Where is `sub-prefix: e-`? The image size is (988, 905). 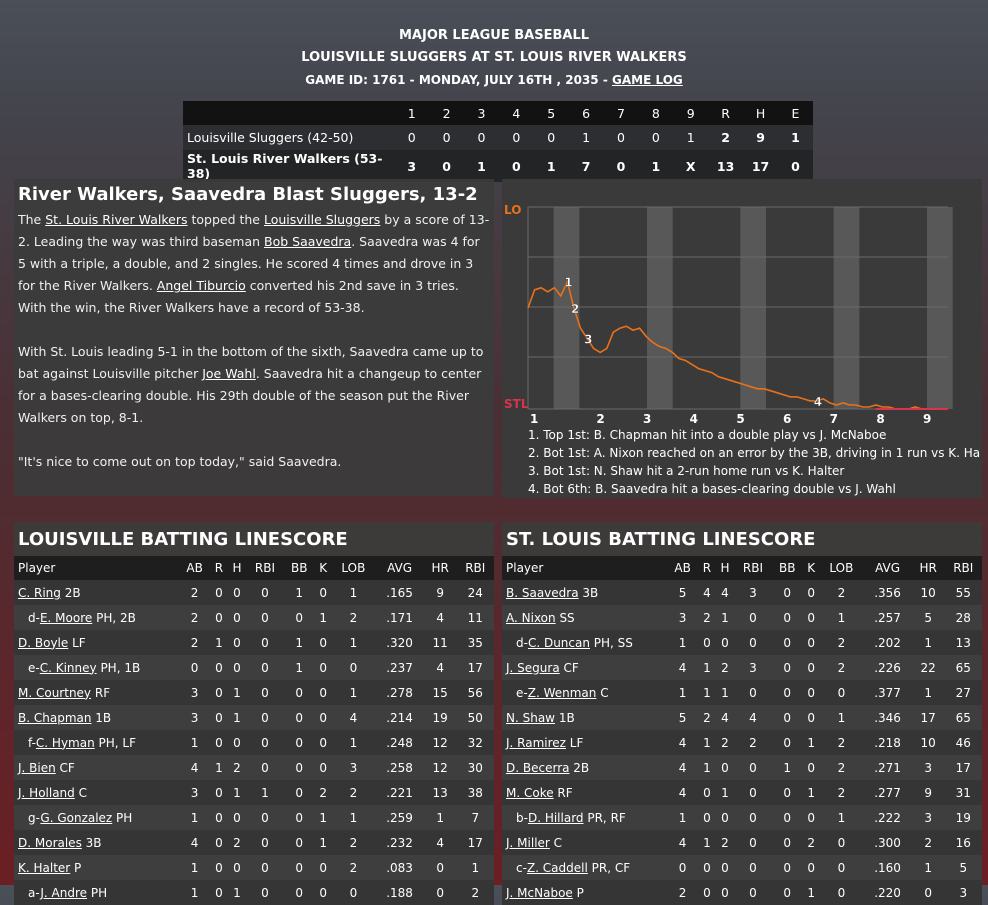
sub-prefix: e- is located at coordinates (34, 667).